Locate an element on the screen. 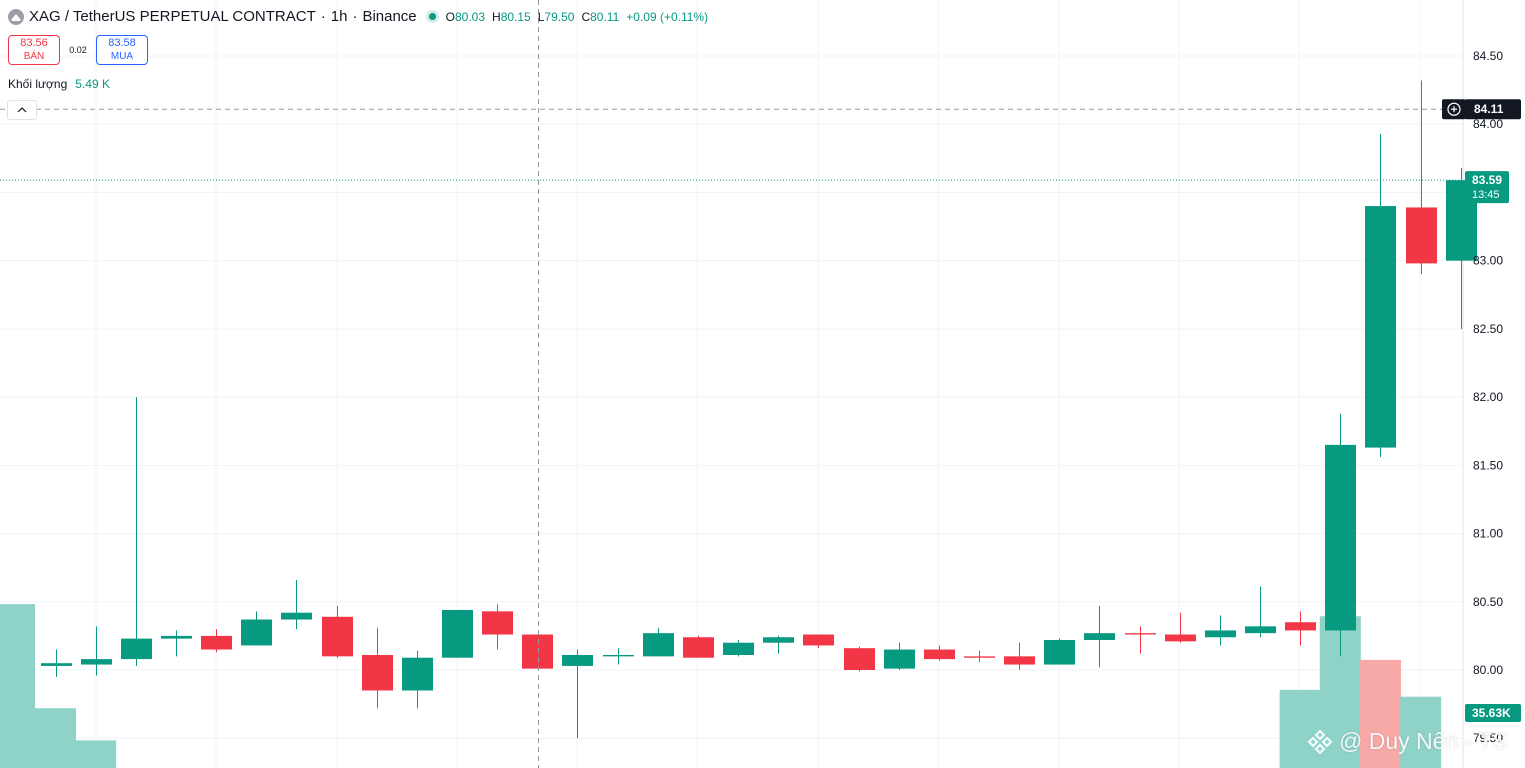 The width and height of the screenshot is (1525, 768). market-status-dot is located at coordinates (432, 16).